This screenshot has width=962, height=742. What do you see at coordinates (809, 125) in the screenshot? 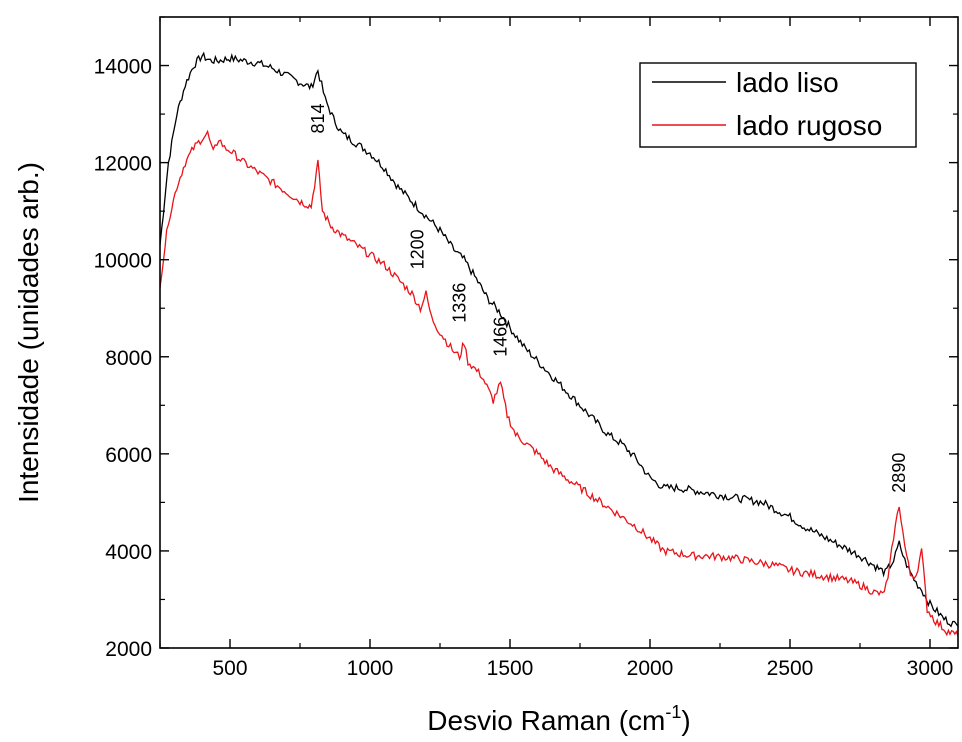
I see `legend-label-lado-rugoso: lado rugoso` at bounding box center [809, 125].